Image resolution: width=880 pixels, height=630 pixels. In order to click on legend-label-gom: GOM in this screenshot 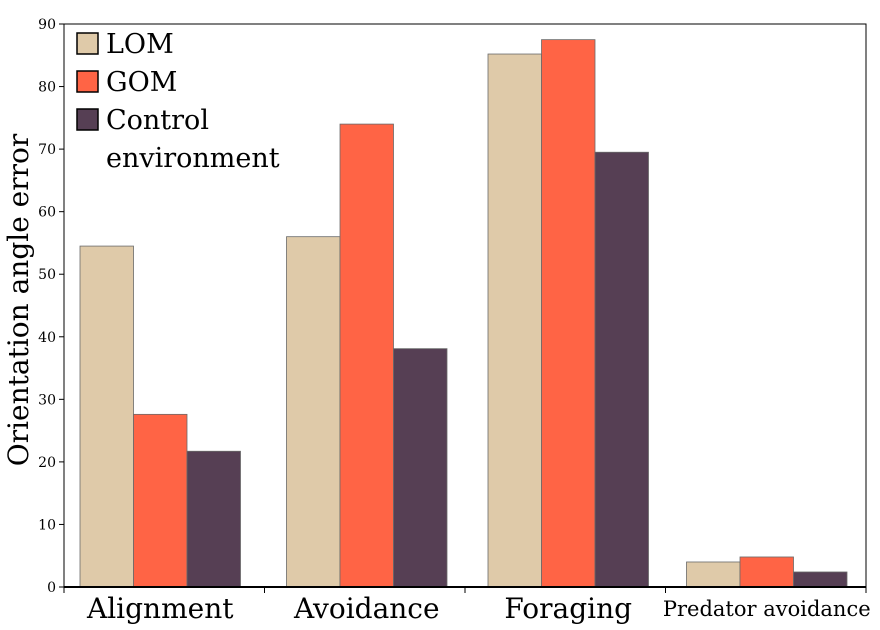, I will do `click(141, 82)`.